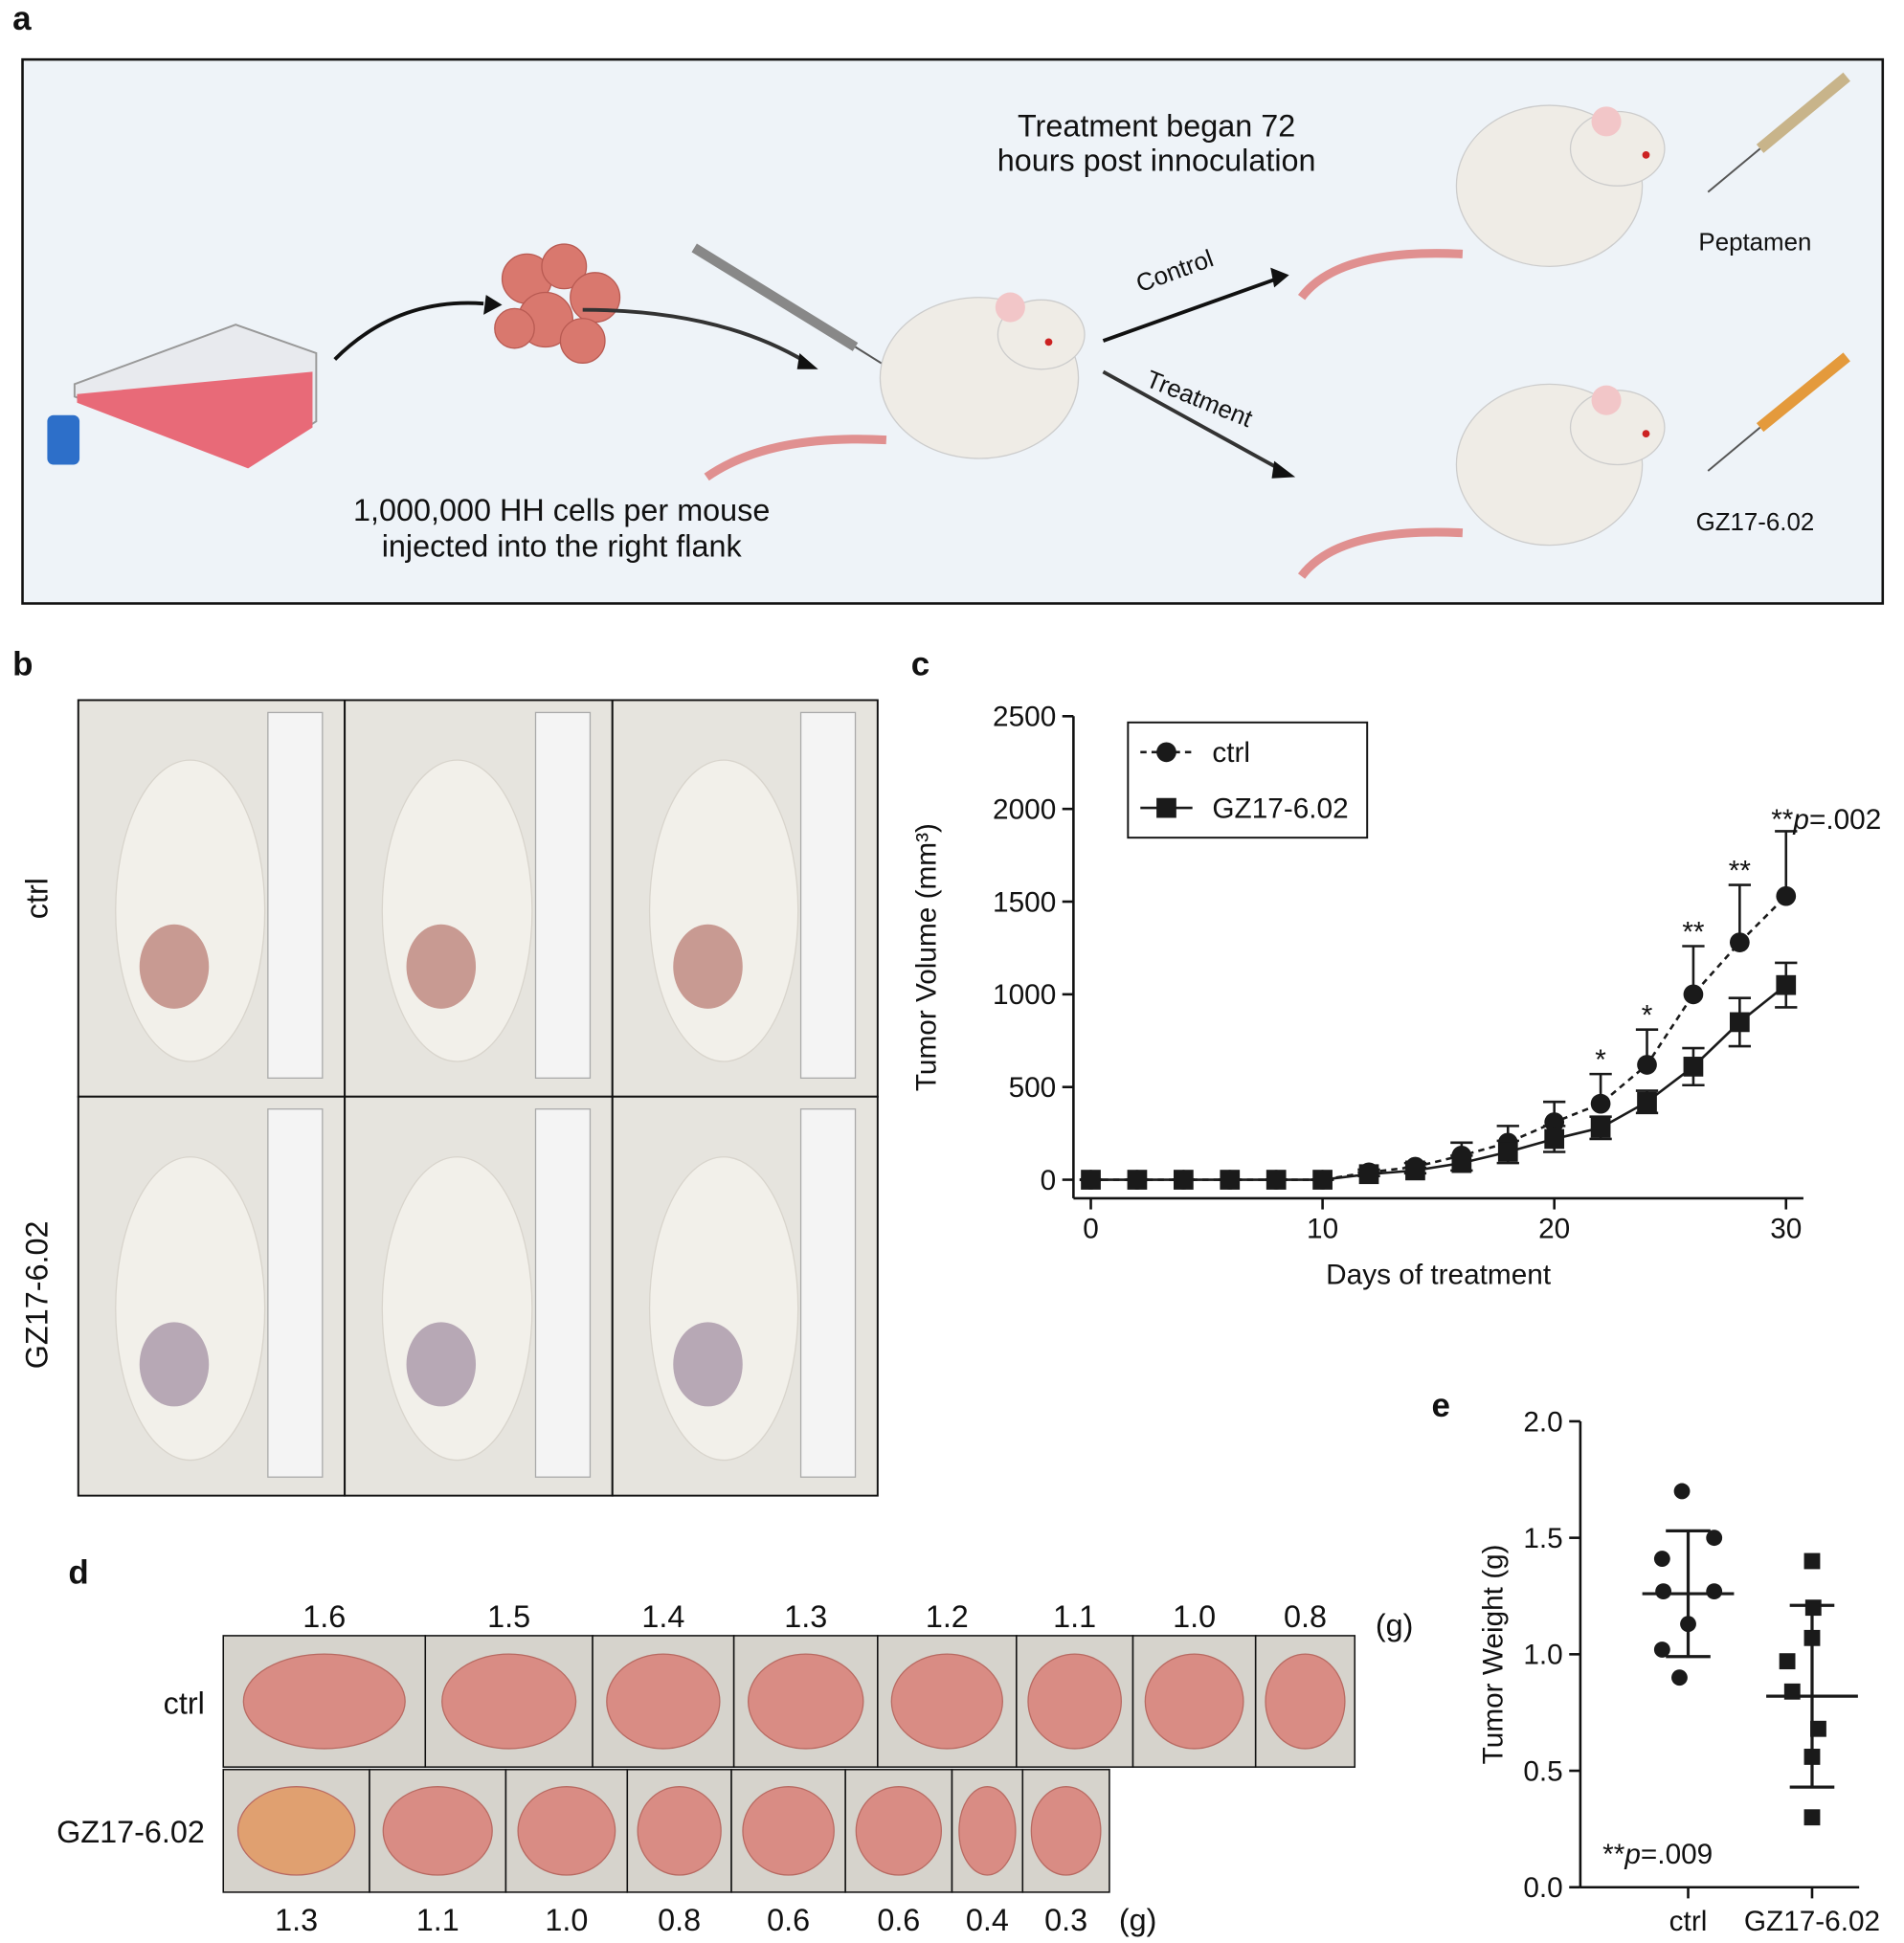 Image resolution: width=1904 pixels, height=1943 pixels. Describe the element at coordinates (1024, 995) in the screenshot. I see `y-tick-label: 1000` at that location.